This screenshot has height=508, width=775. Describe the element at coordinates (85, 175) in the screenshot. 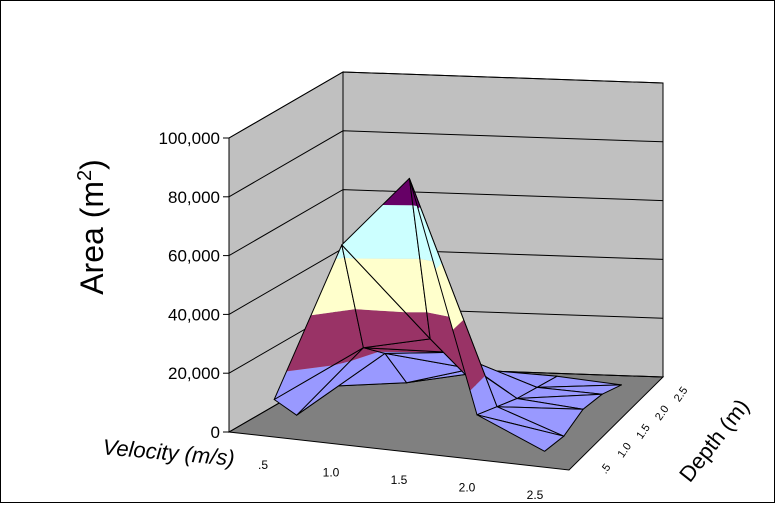

I see `z-axis-title-sup: 2` at that location.